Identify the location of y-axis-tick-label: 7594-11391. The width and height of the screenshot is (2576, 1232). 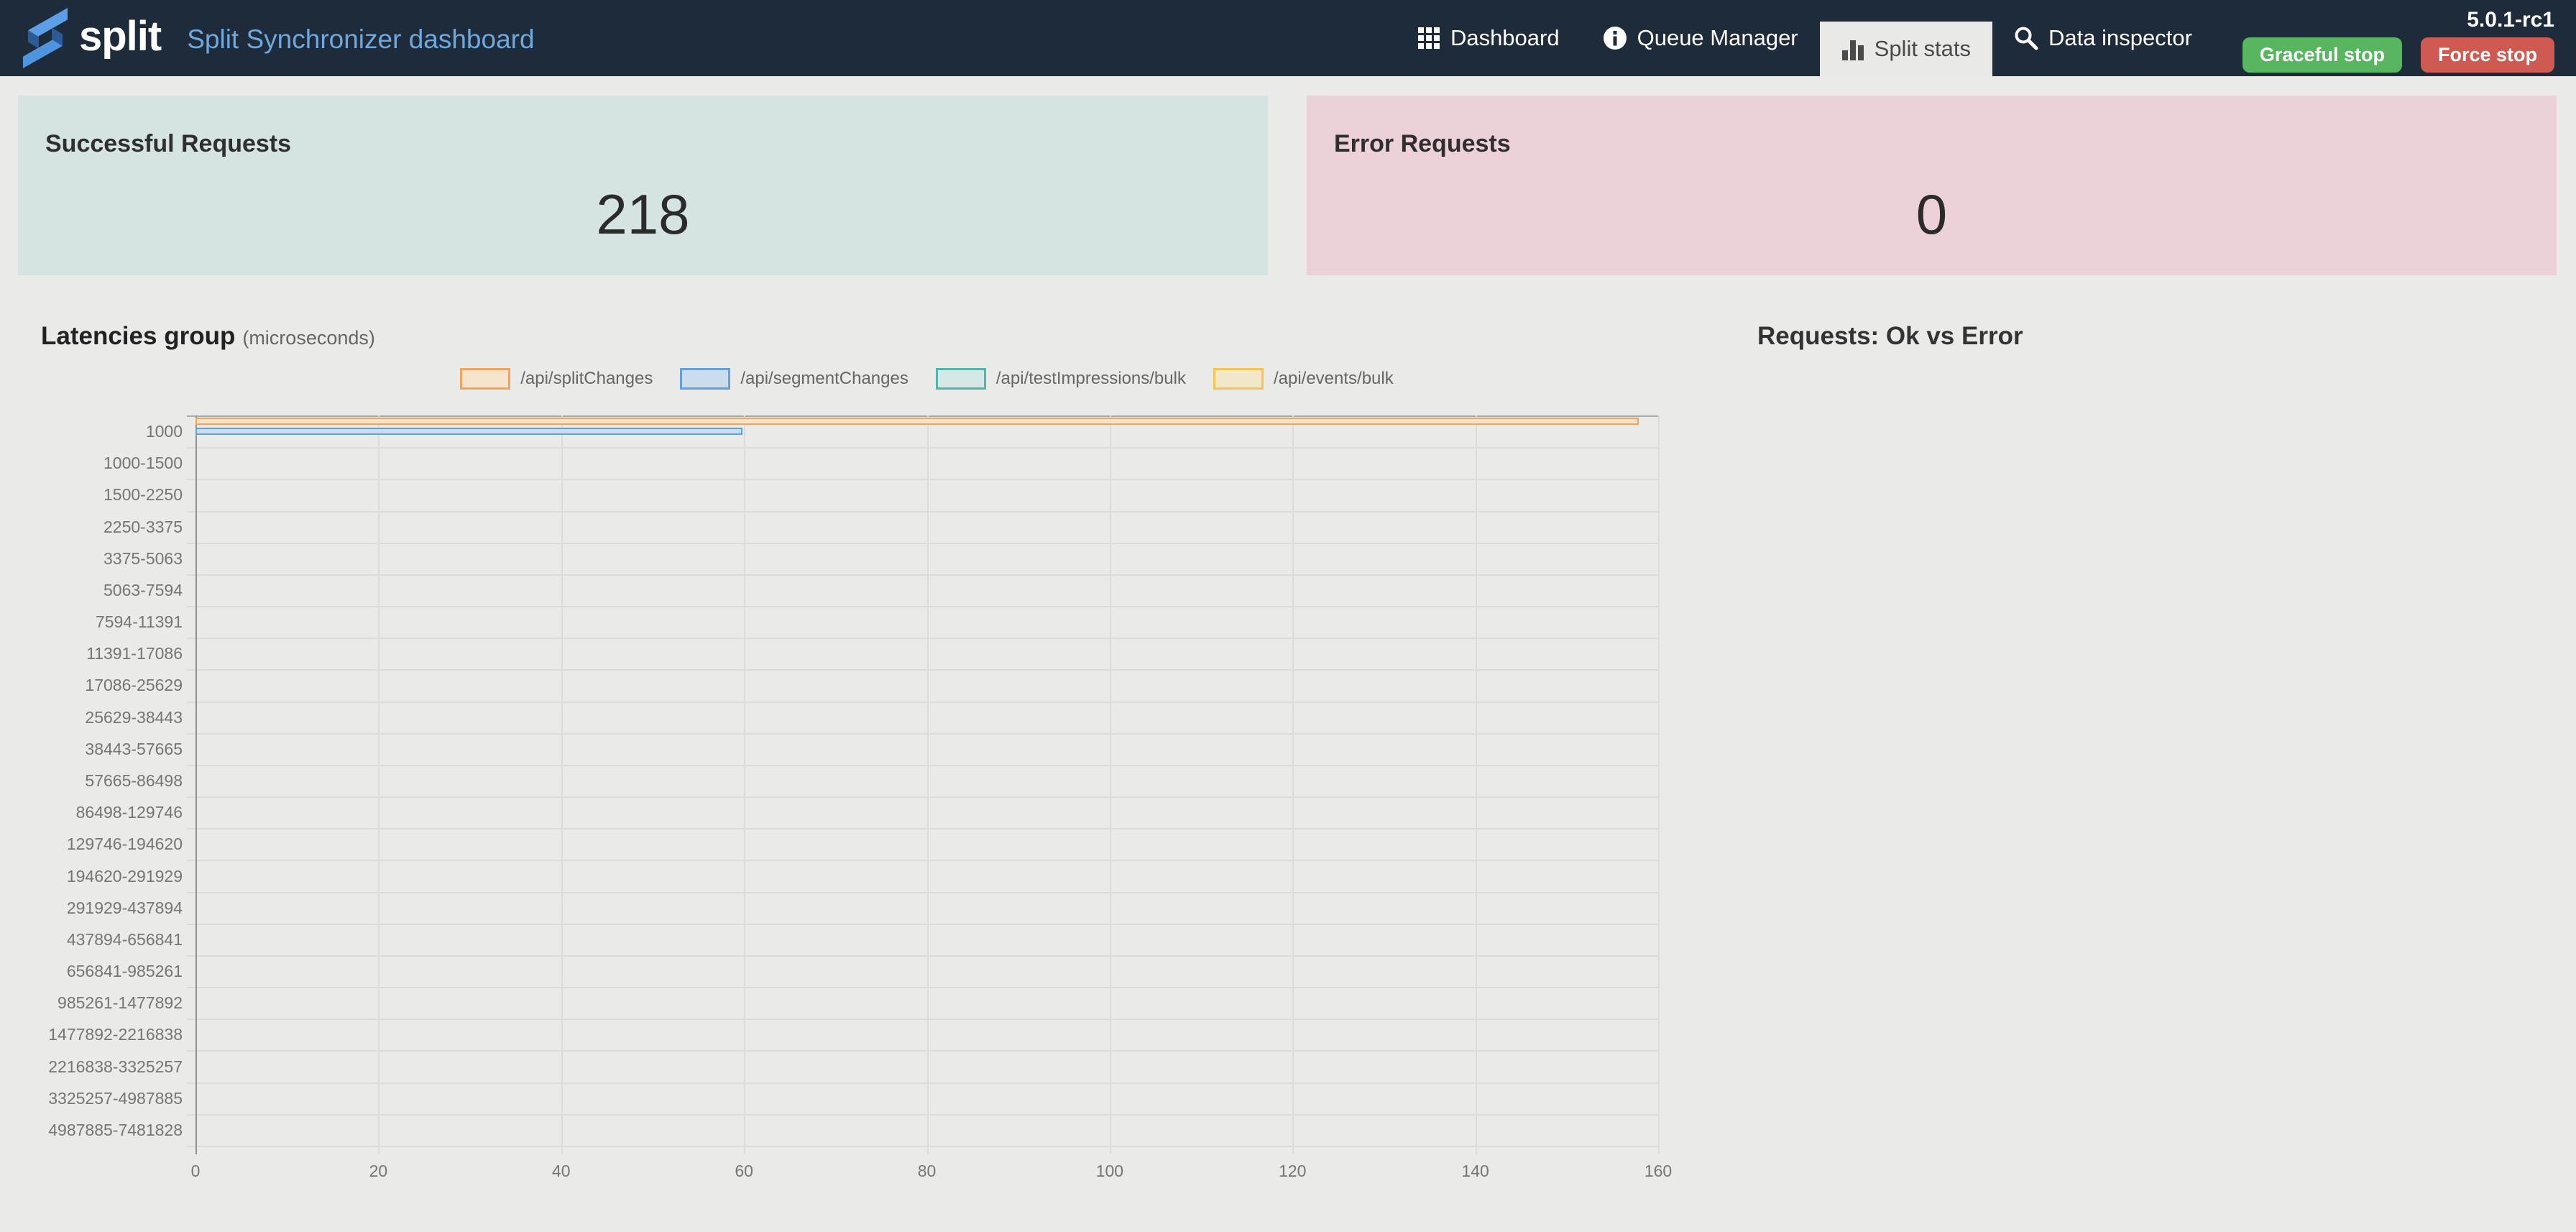
(139, 622).